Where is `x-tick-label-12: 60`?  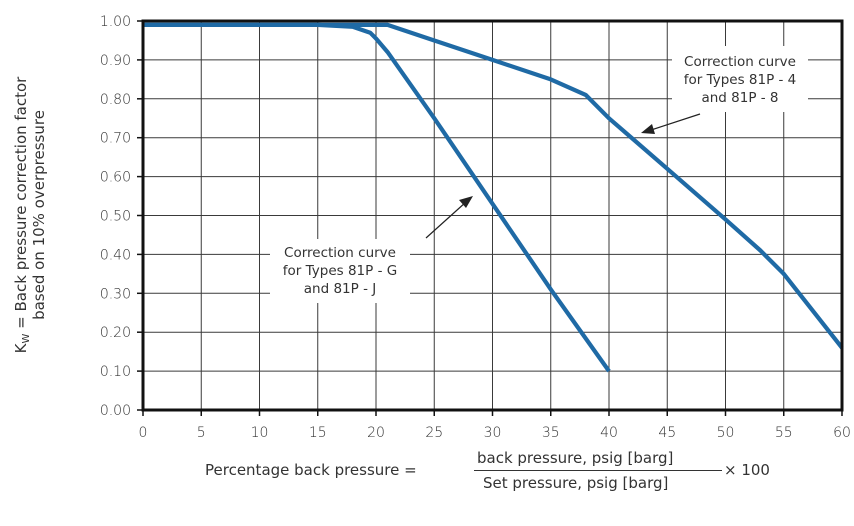 x-tick-label-12: 60 is located at coordinates (842, 433).